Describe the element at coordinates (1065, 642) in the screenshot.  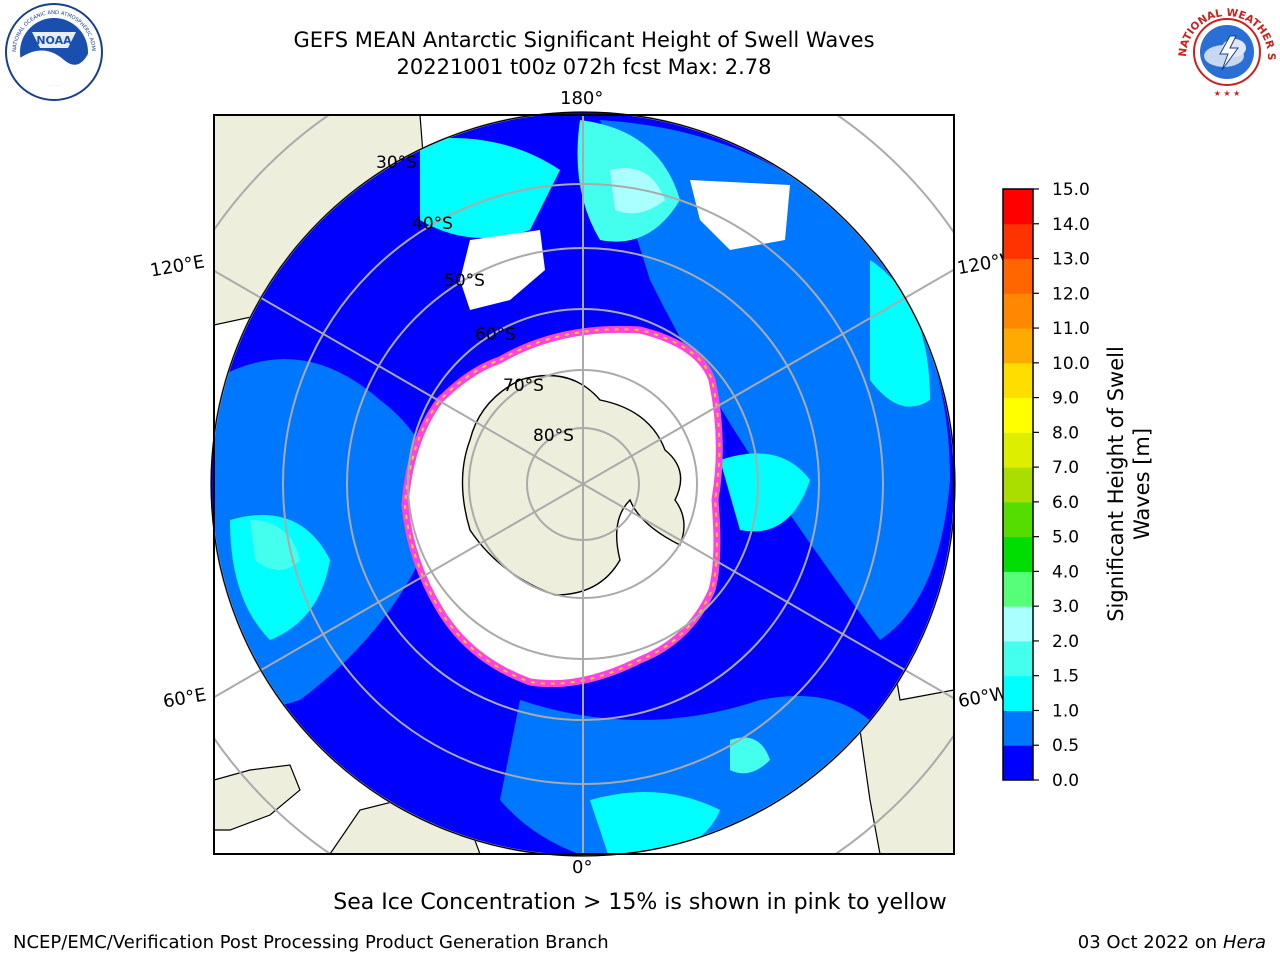
I see `colorbar-tick-label: 2.0` at that location.